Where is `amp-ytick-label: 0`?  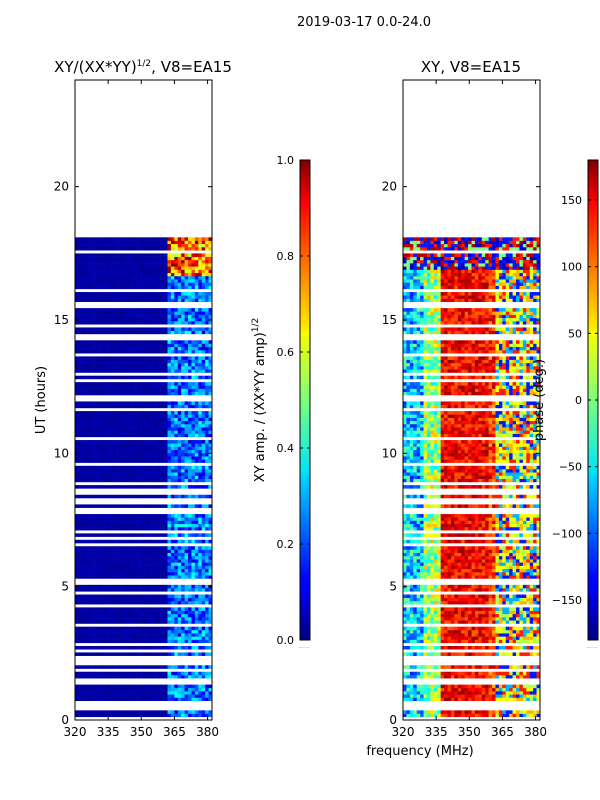
amp-ytick-label: 0 is located at coordinates (65, 720).